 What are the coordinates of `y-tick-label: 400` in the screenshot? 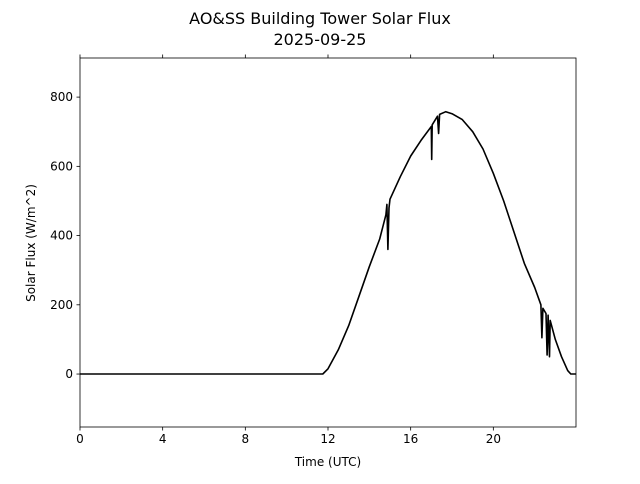 It's located at (61, 236).